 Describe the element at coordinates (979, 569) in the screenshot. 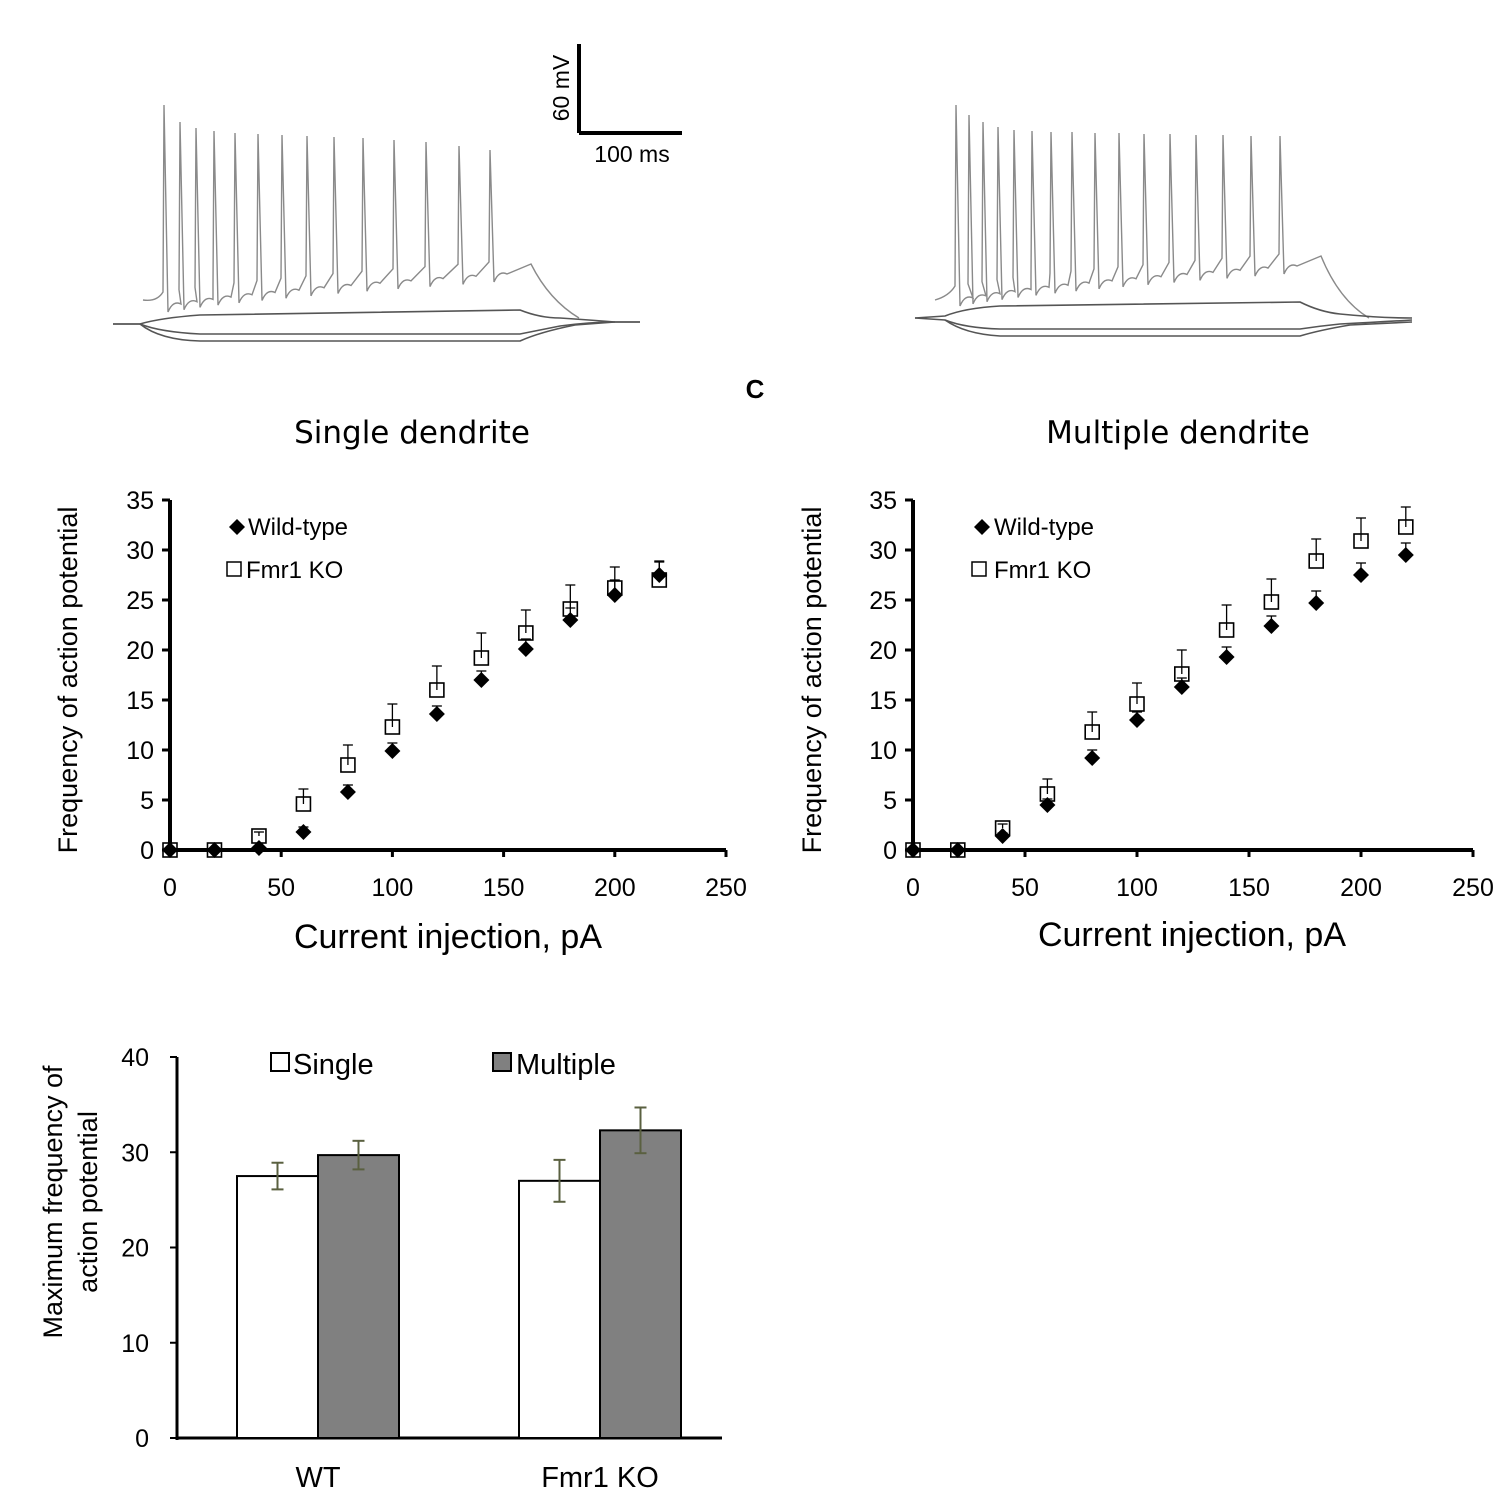

I see `legend-square-marker` at that location.